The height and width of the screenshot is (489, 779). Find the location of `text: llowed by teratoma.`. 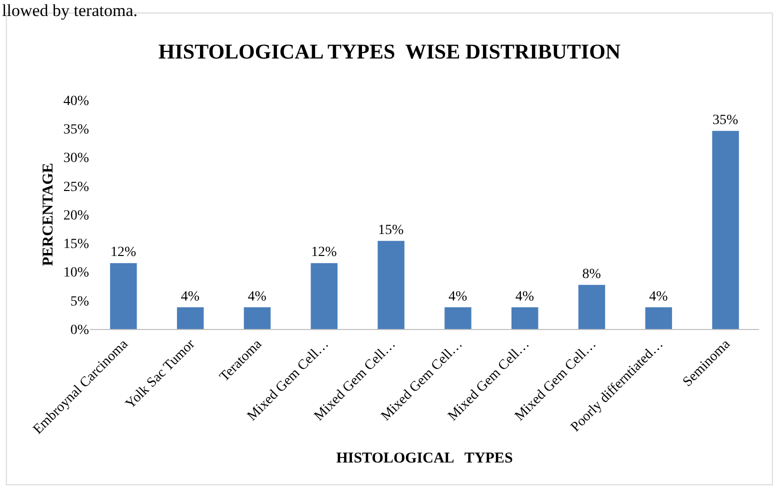

text: llowed by teratoma. is located at coordinates (70, 10).